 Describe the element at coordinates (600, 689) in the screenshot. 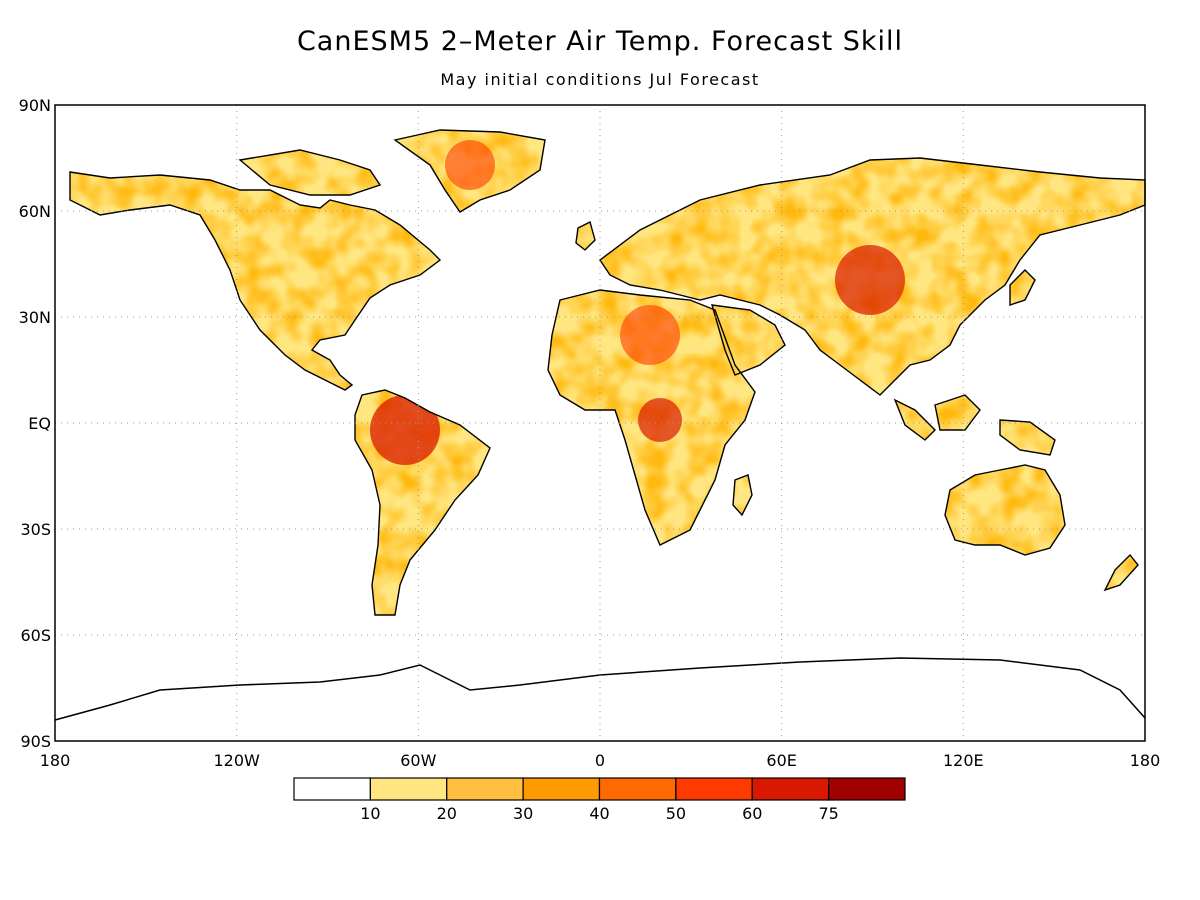

I see `antarctica-coastline` at that location.